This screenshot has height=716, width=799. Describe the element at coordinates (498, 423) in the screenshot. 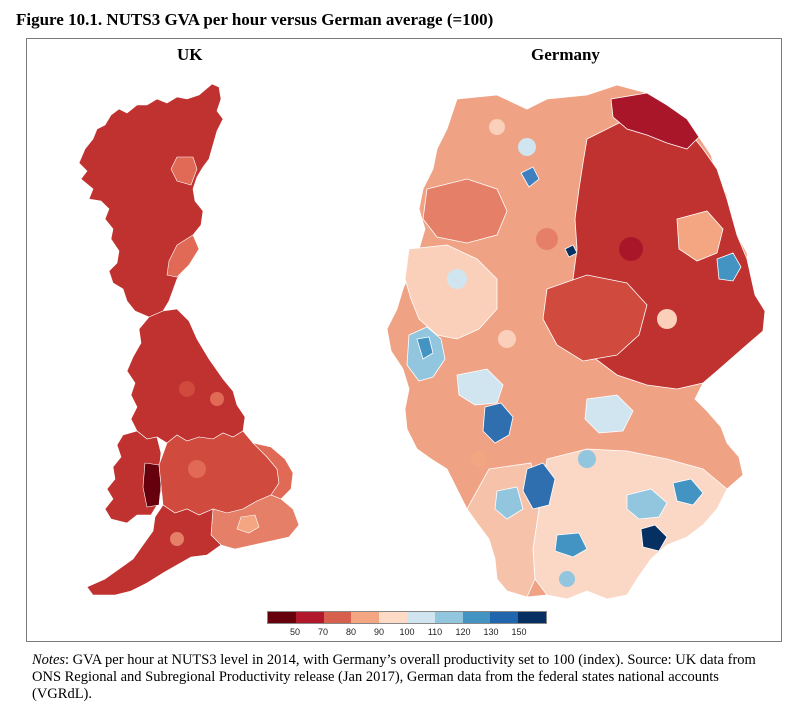

I see `germany-frankfurt-region` at that location.